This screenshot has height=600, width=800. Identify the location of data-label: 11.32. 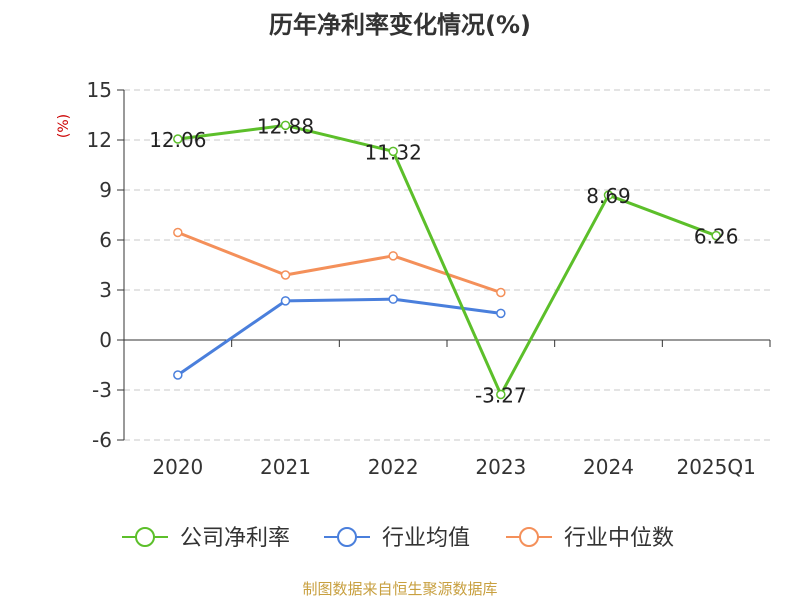
(393, 152).